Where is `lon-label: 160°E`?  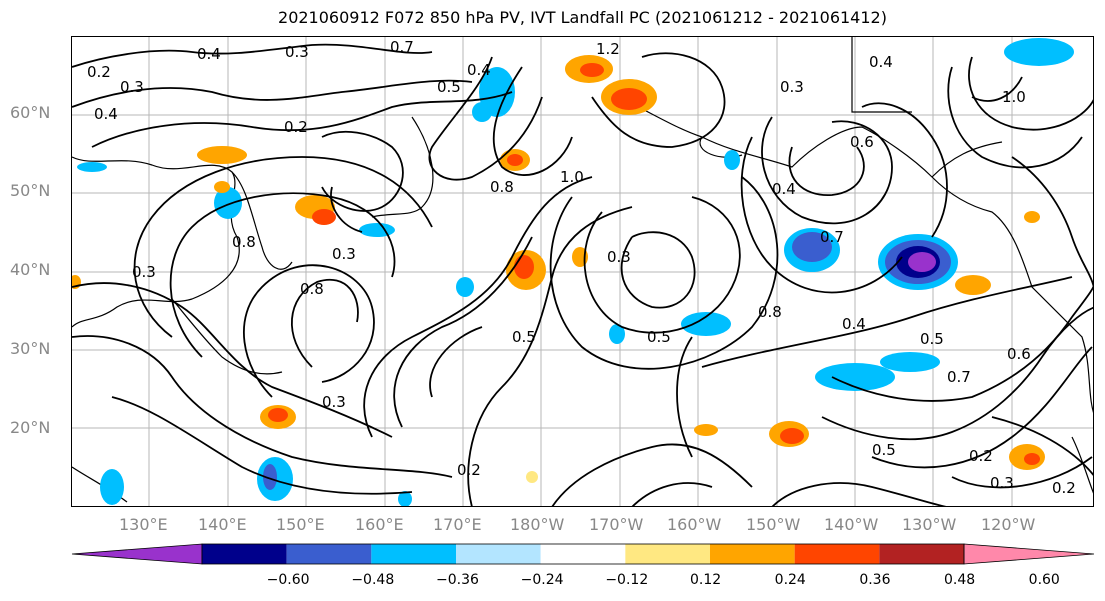
lon-label: 160°E is located at coordinates (379, 524).